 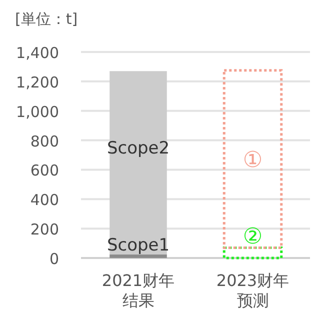 What do you see at coordinates (44, 141) in the screenshot?
I see `y-tick-label: 800` at bounding box center [44, 141].